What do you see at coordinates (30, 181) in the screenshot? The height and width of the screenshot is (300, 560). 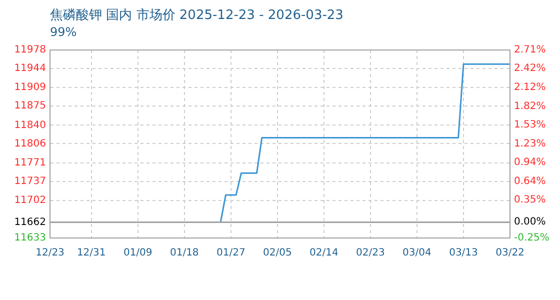 I see `y-tick-label: 11737` at bounding box center [30, 181].